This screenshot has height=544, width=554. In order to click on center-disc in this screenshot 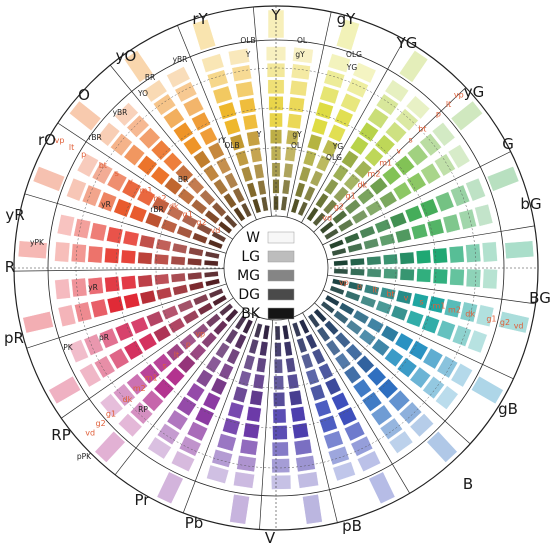, I will do `click(276, 268)`.